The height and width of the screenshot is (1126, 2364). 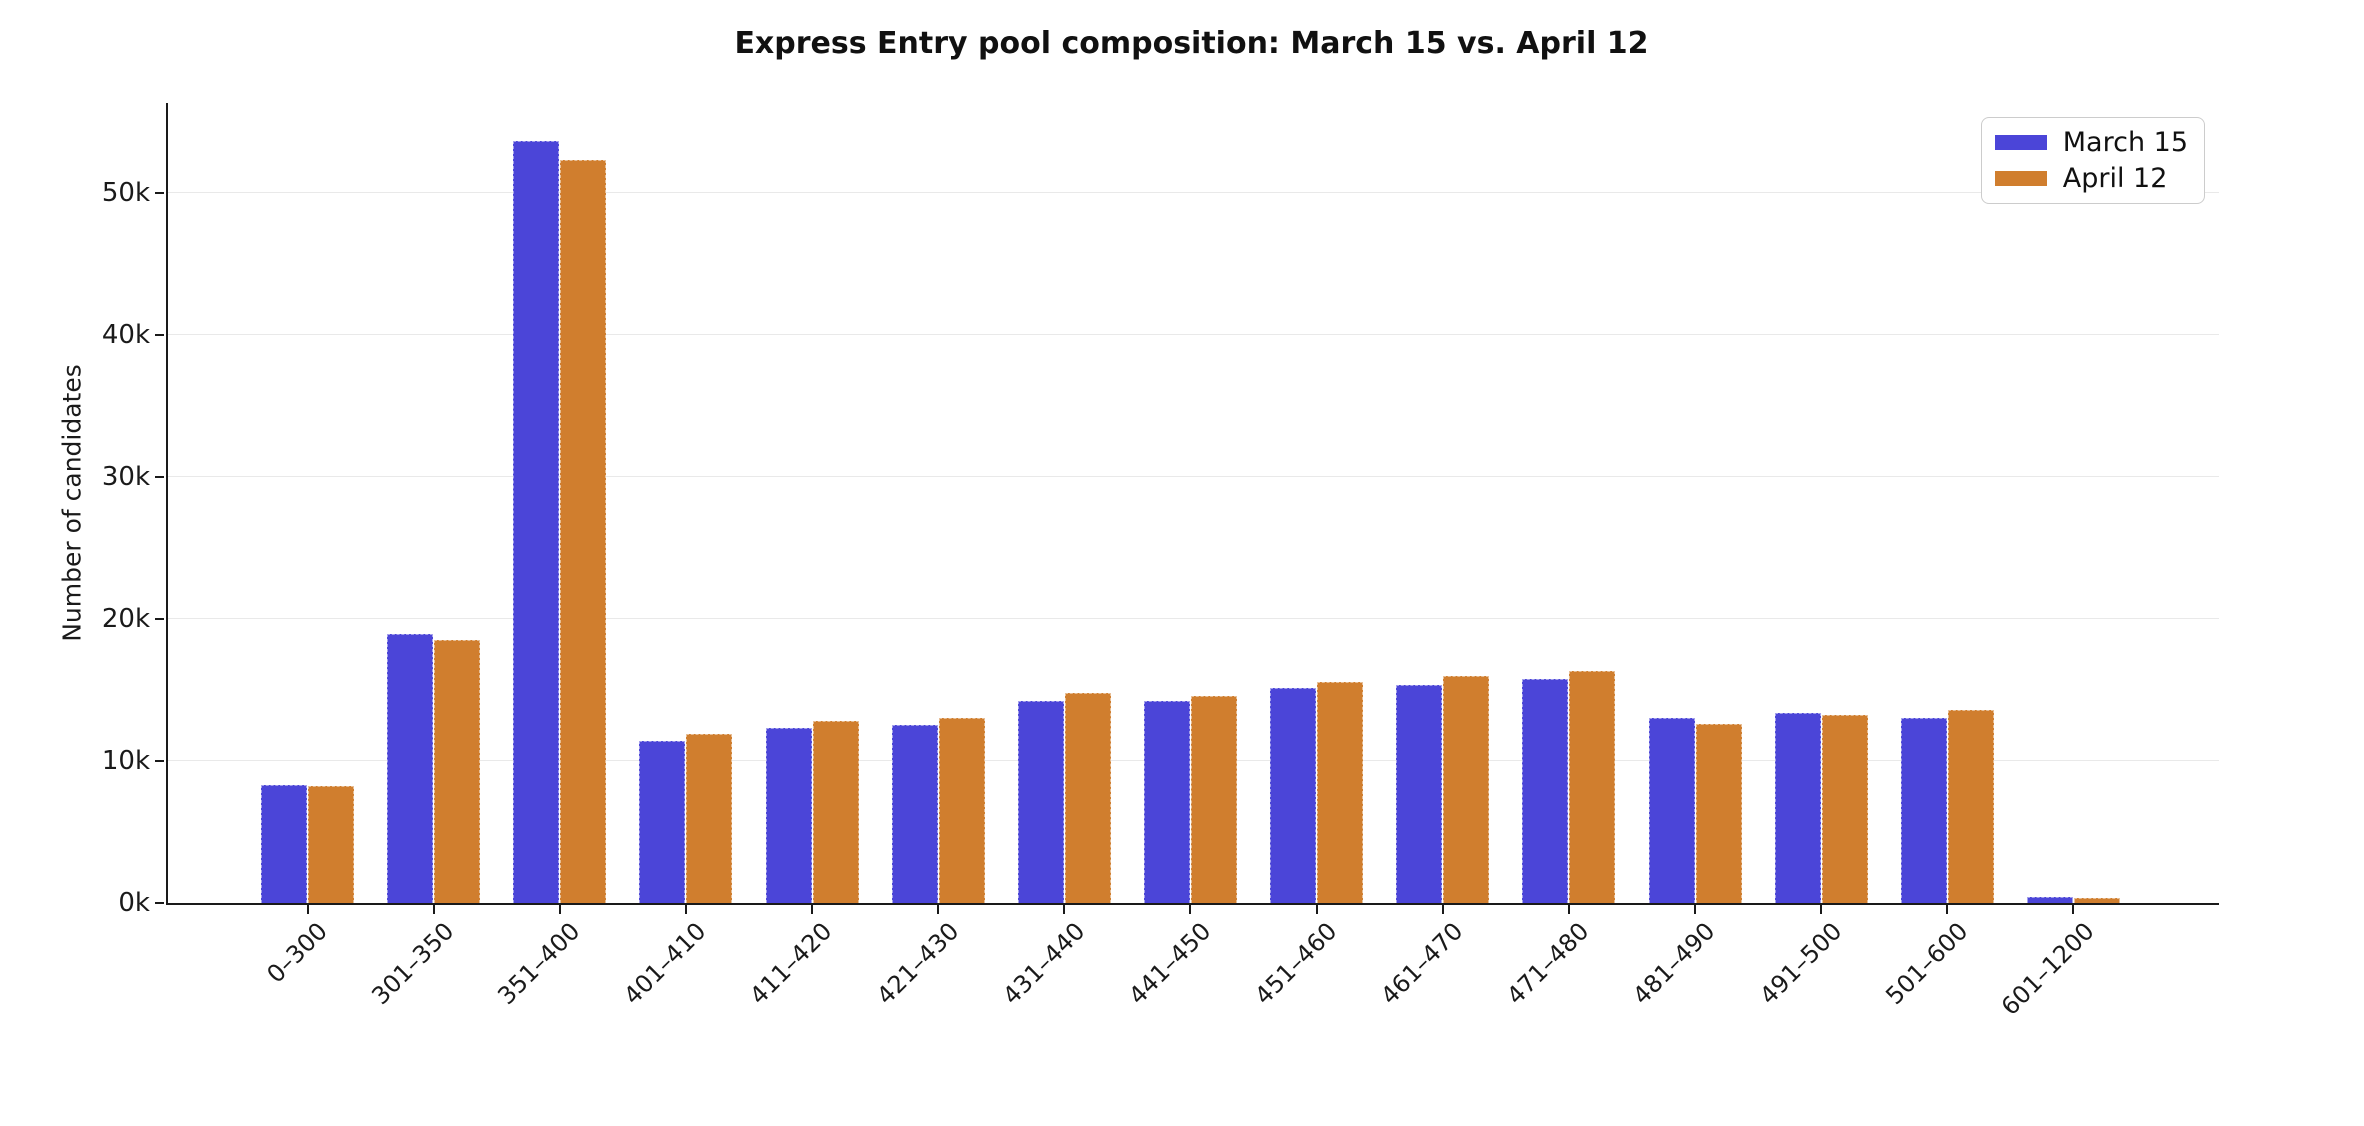 What do you see at coordinates (1293, 795) in the screenshot?
I see `bar-march-15-451–460` at bounding box center [1293, 795].